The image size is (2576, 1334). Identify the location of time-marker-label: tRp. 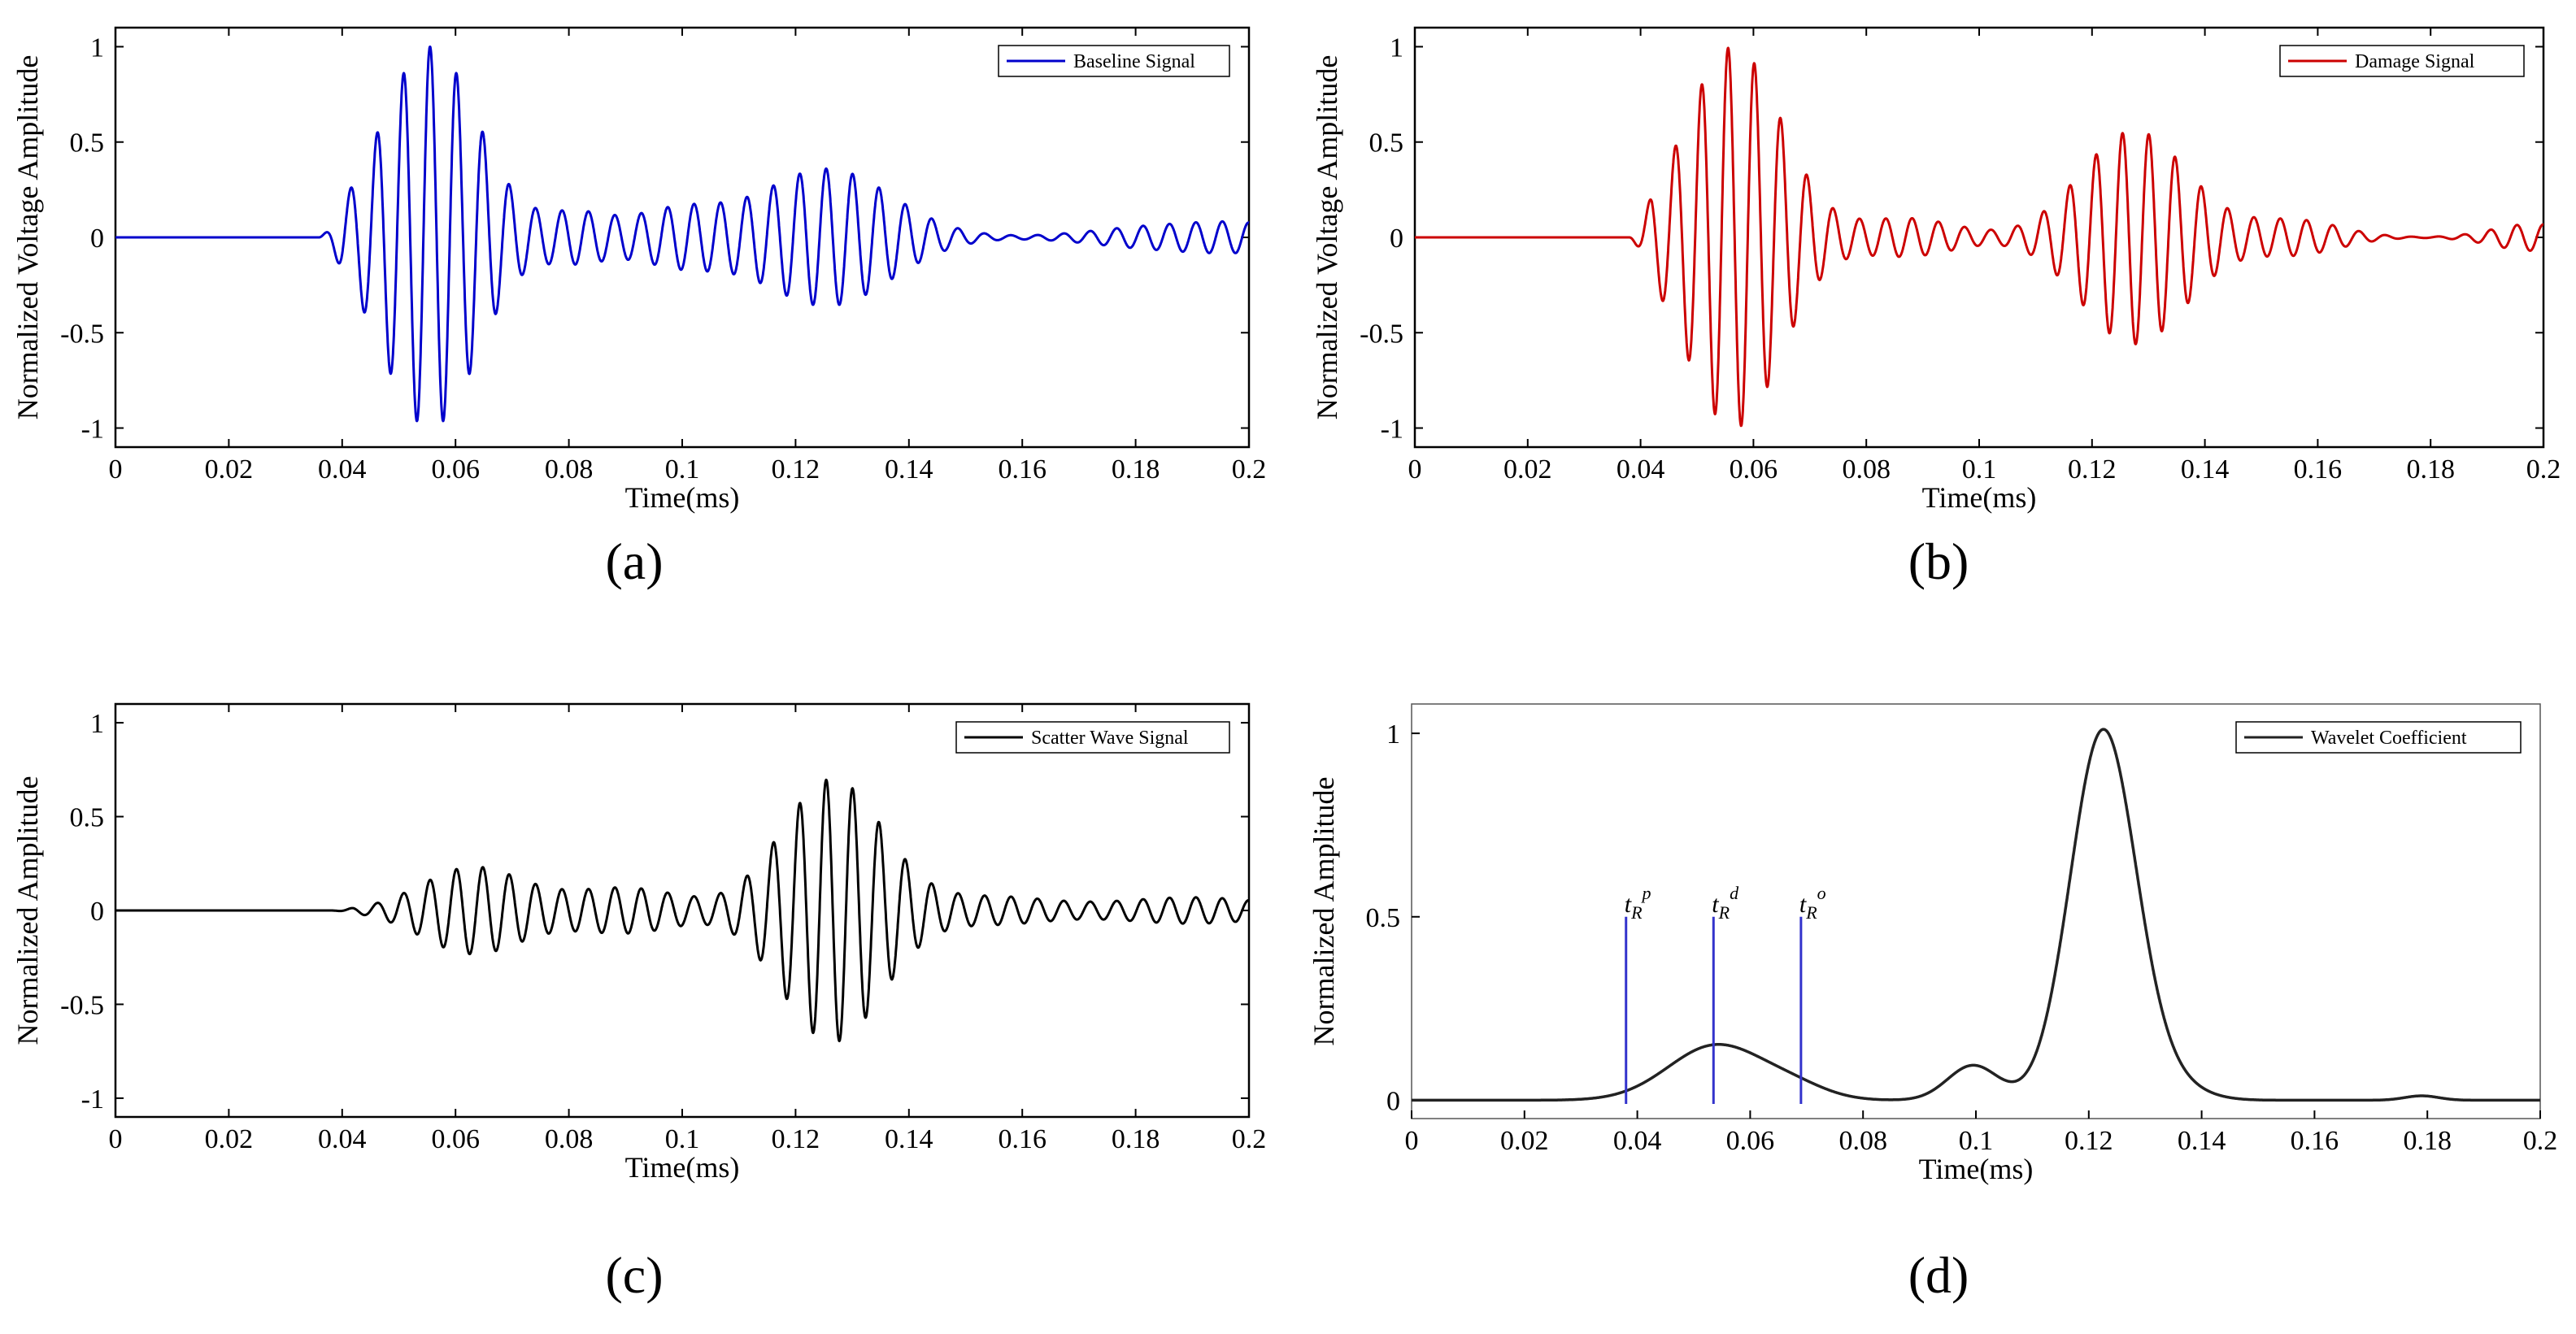
(1638, 903).